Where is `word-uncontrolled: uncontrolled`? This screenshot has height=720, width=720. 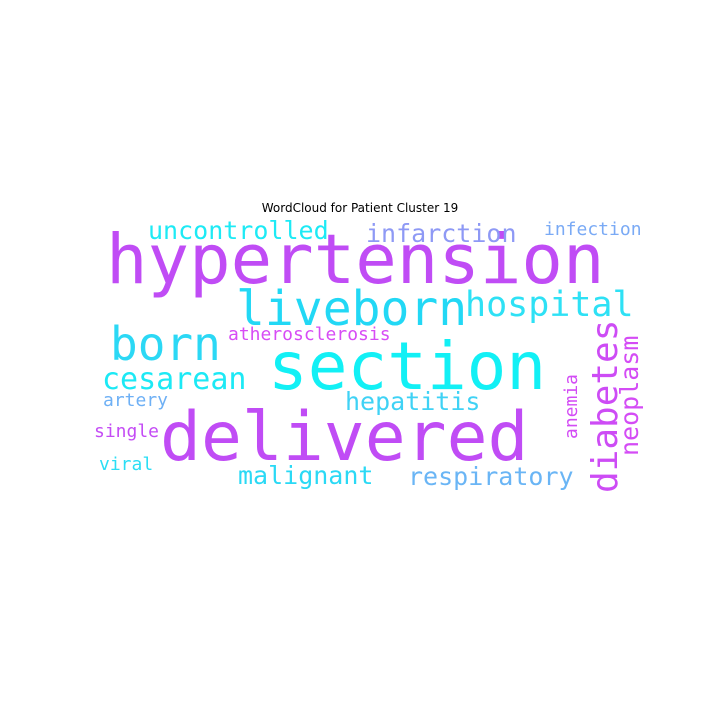
word-uncontrolled: uncontrolled is located at coordinates (238, 230).